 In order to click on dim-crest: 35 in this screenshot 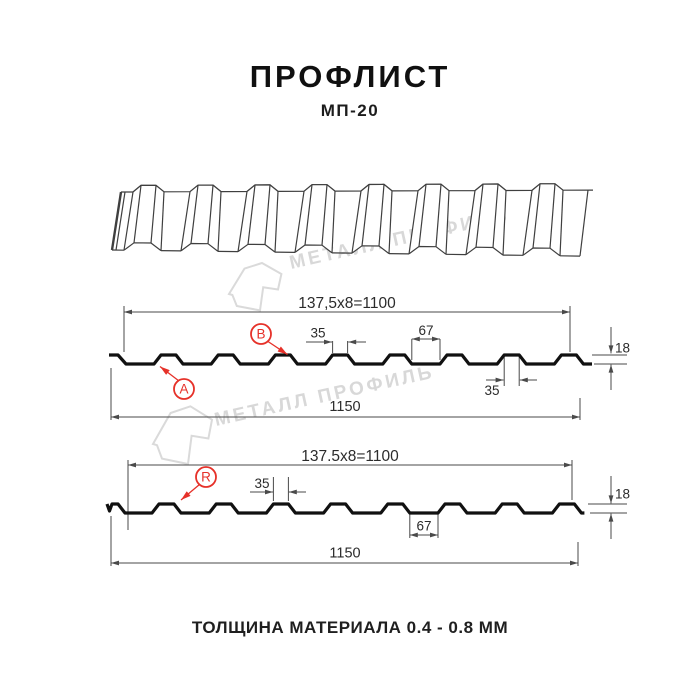, I will do `click(261, 483)`.